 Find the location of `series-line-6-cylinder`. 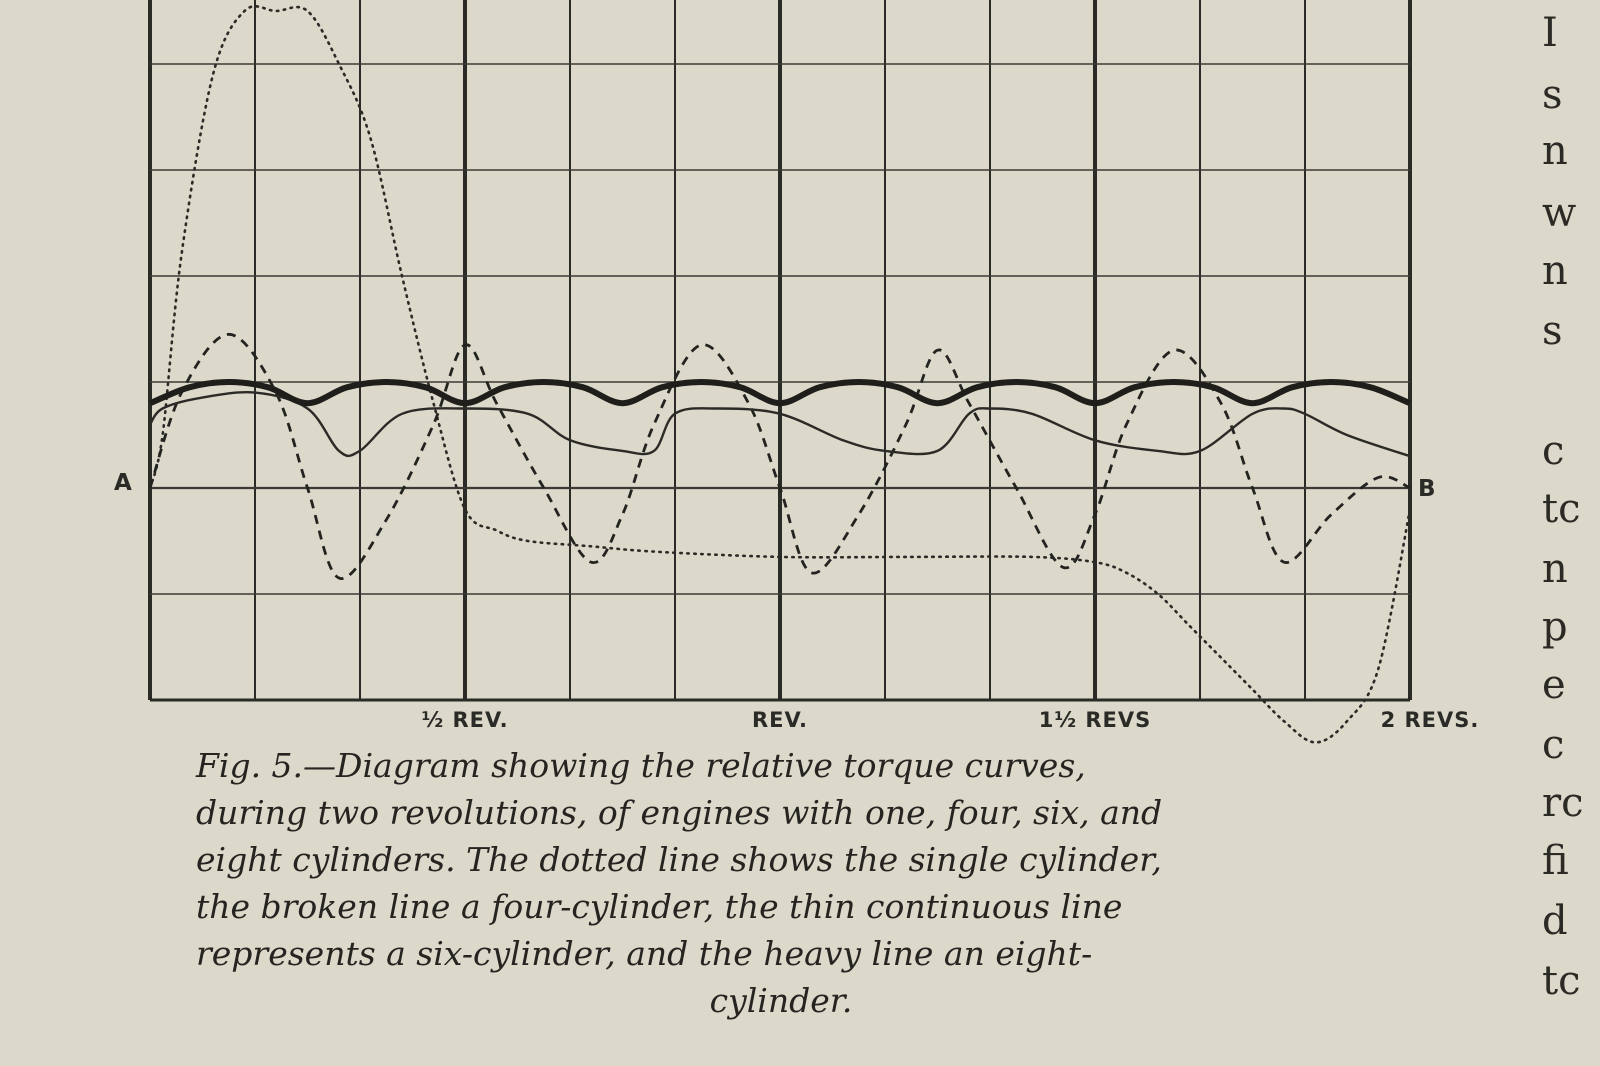

series-line-6-cylinder is located at coordinates (779, 424).